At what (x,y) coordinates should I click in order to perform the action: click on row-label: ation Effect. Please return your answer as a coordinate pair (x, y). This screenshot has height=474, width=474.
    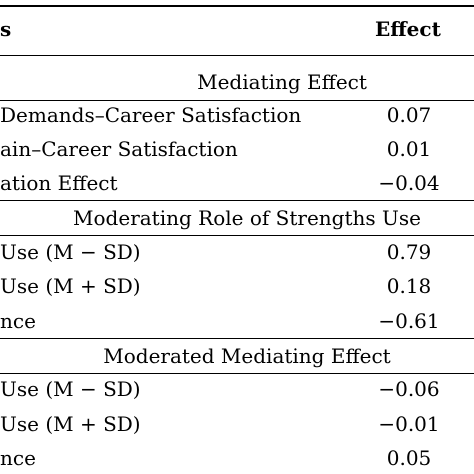
    Looking at the image, I should click on (59, 183).